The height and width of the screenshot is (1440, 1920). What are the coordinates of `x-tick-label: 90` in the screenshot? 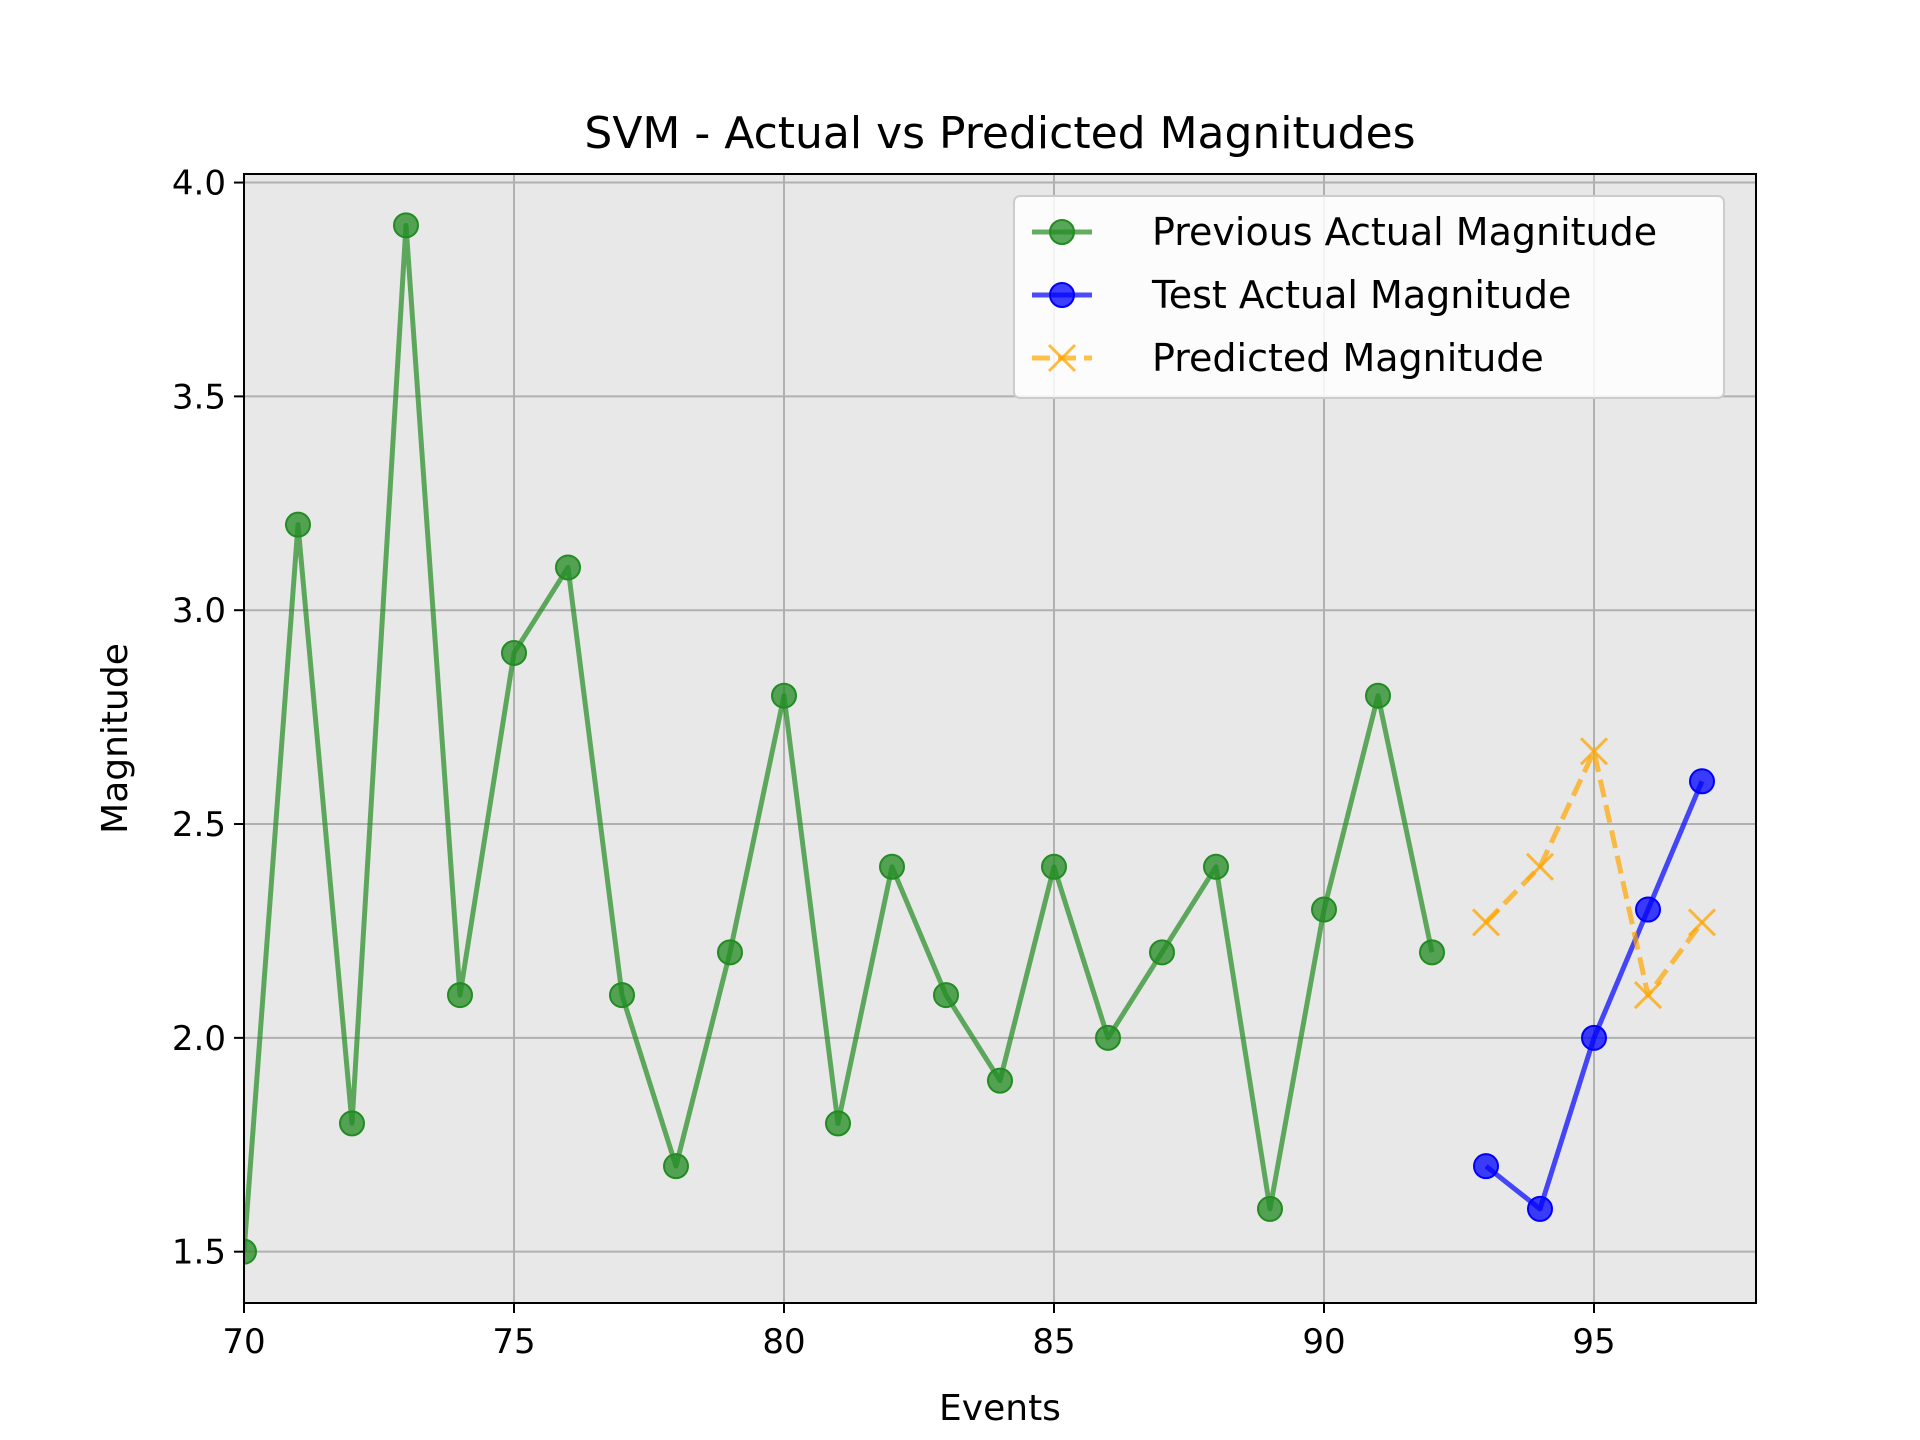 It's located at (1323, 1342).